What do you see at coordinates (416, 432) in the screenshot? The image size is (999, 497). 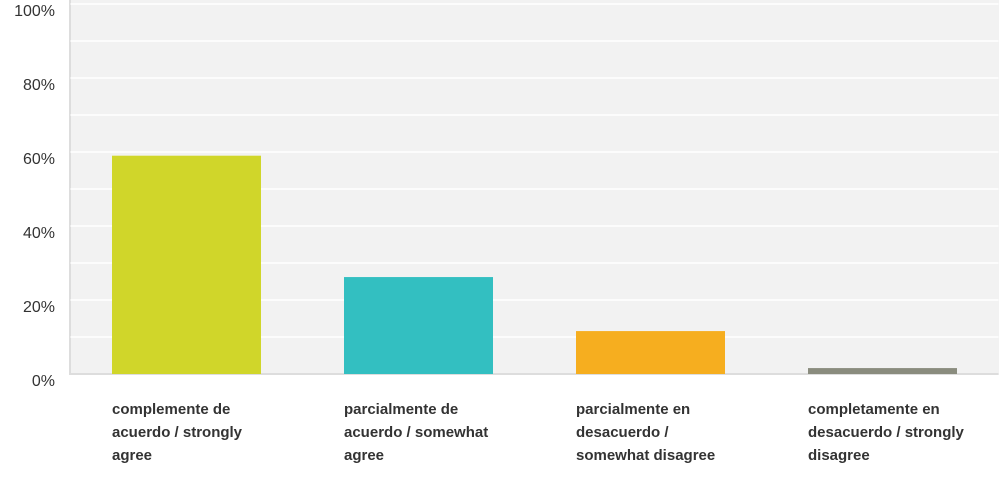 I see `x-tick-label: parcialmente de acuerdo / somewhat agree` at bounding box center [416, 432].